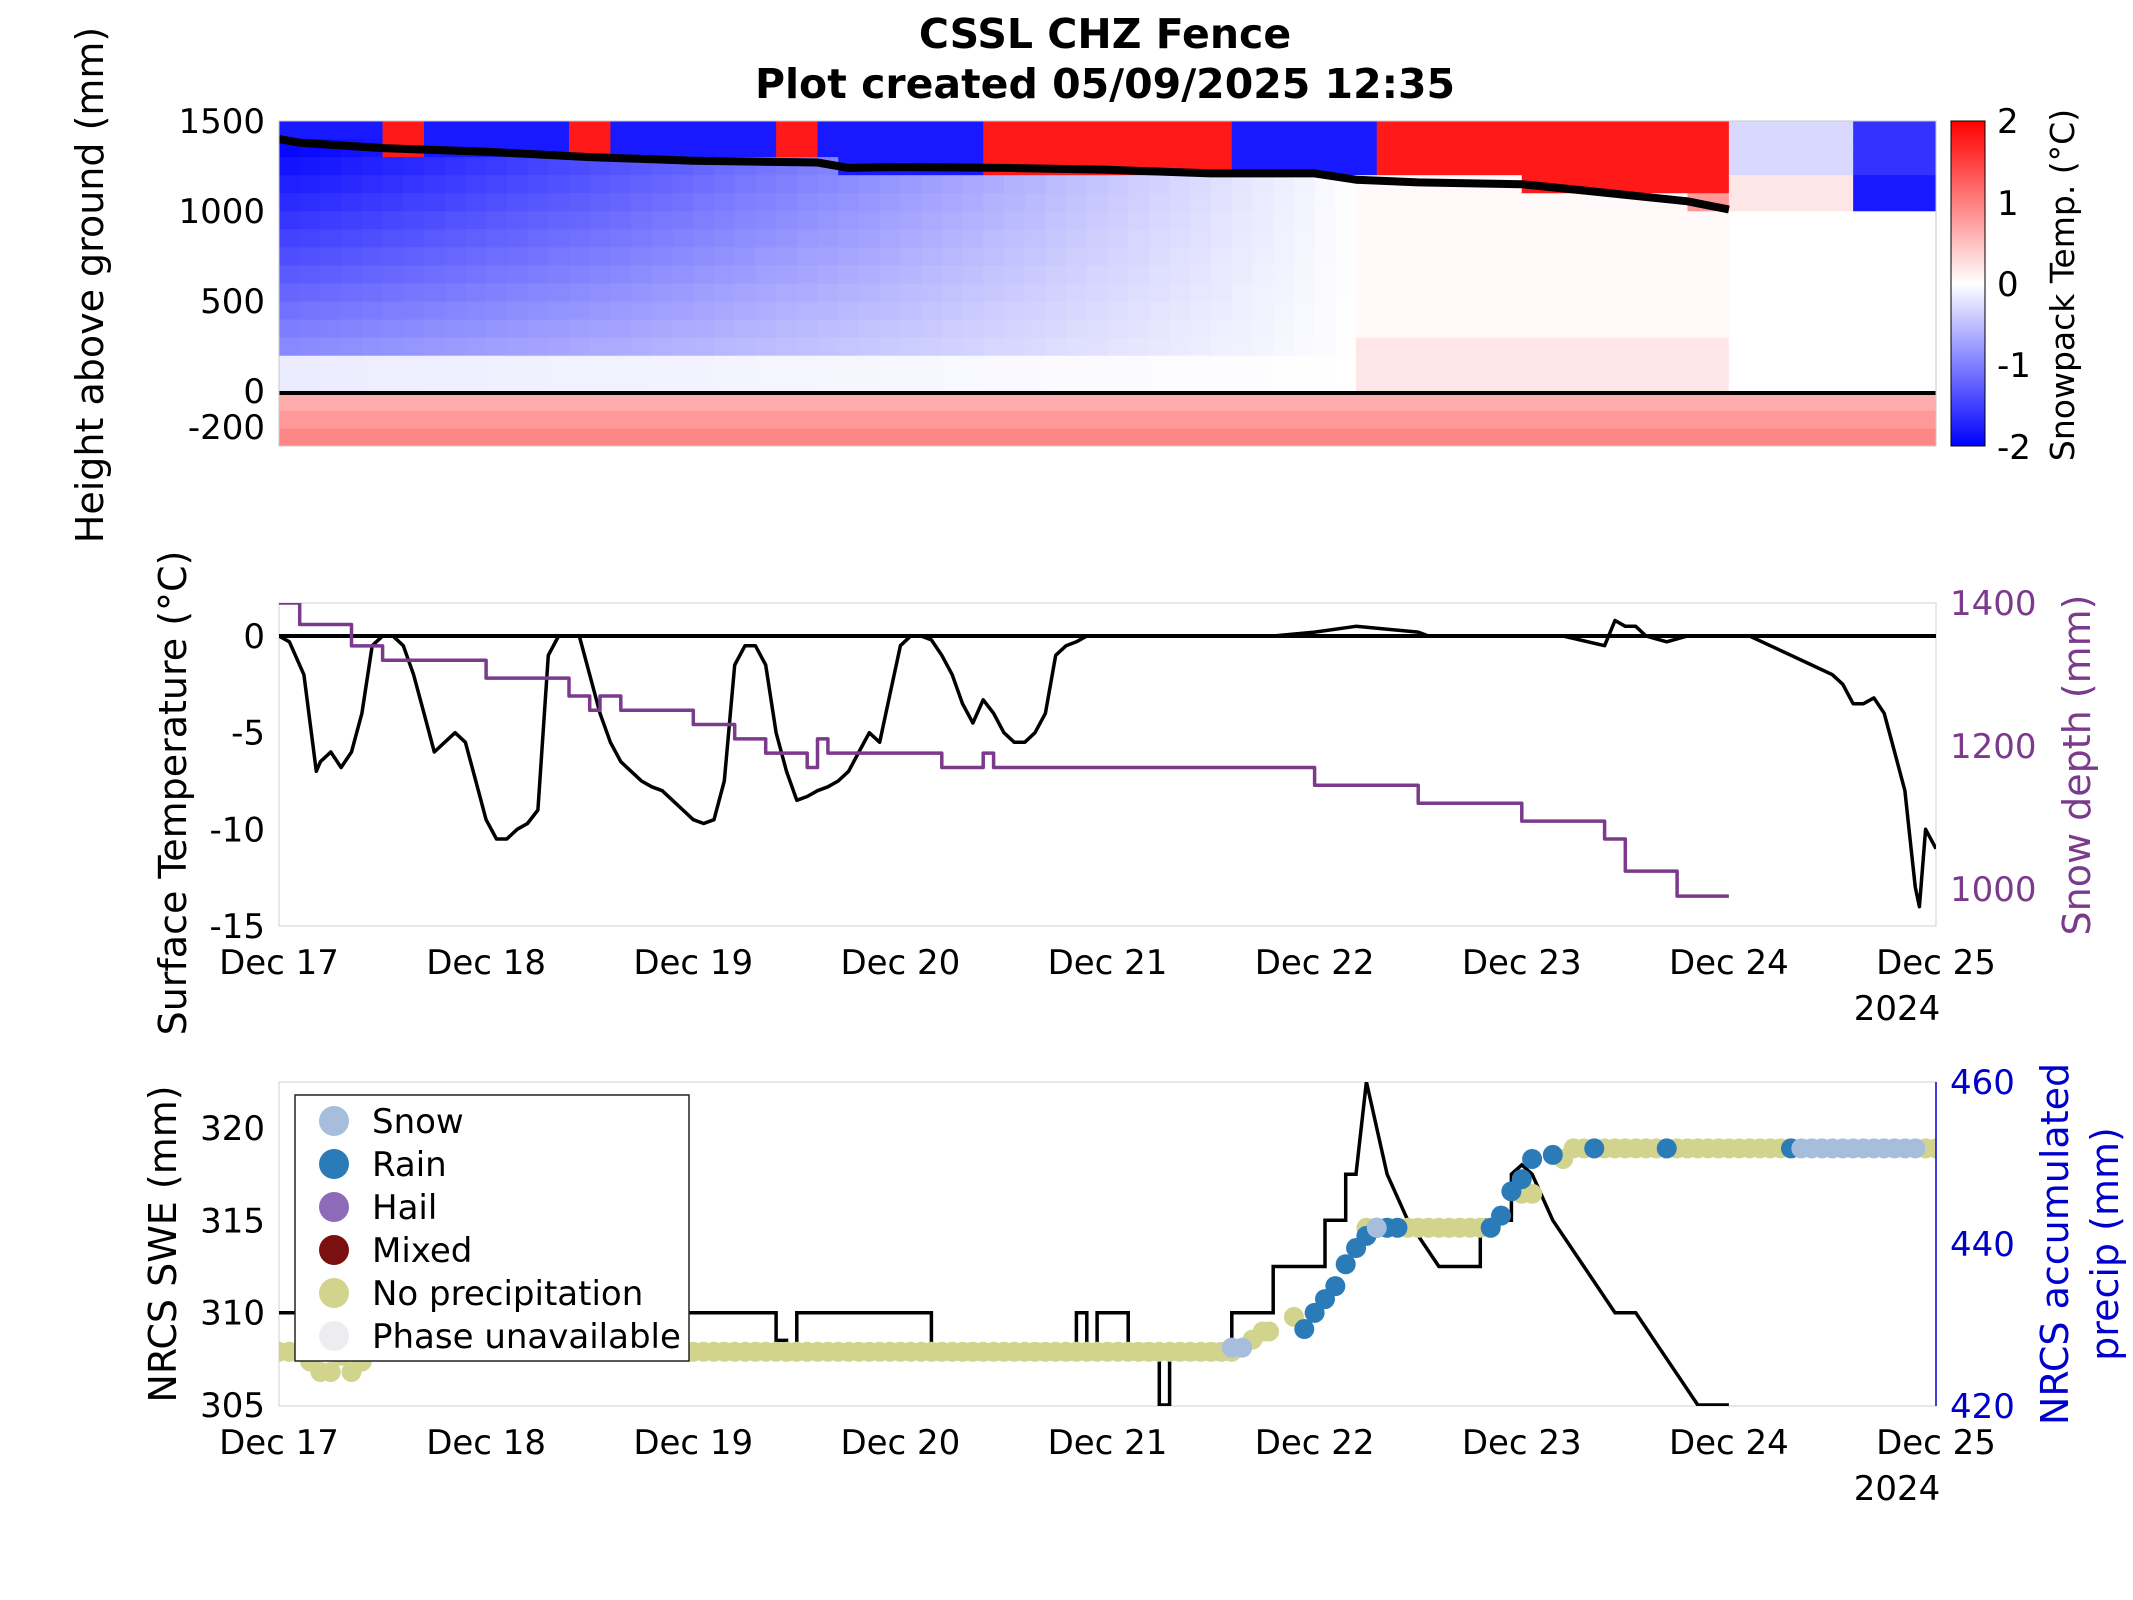  What do you see at coordinates (232, 1314) in the screenshot?
I see `swe-ytick: 310` at bounding box center [232, 1314].